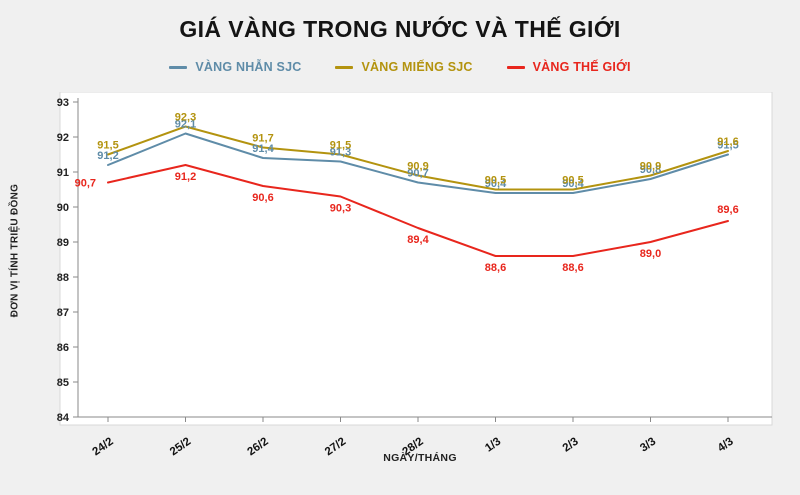  What do you see at coordinates (63, 138) in the screenshot?
I see `y-tick-label: 92` at bounding box center [63, 138].